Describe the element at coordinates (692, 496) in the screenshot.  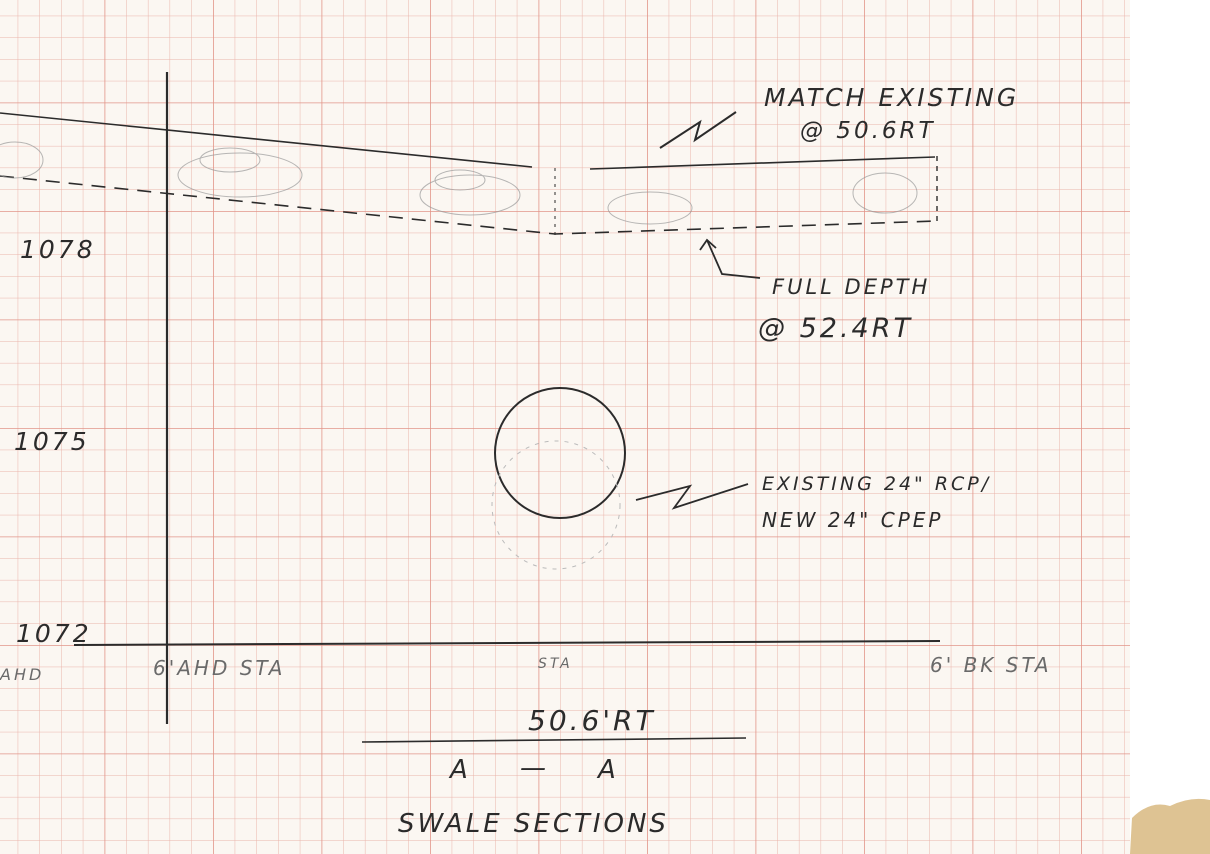
I see `pipe-leader` at that location.